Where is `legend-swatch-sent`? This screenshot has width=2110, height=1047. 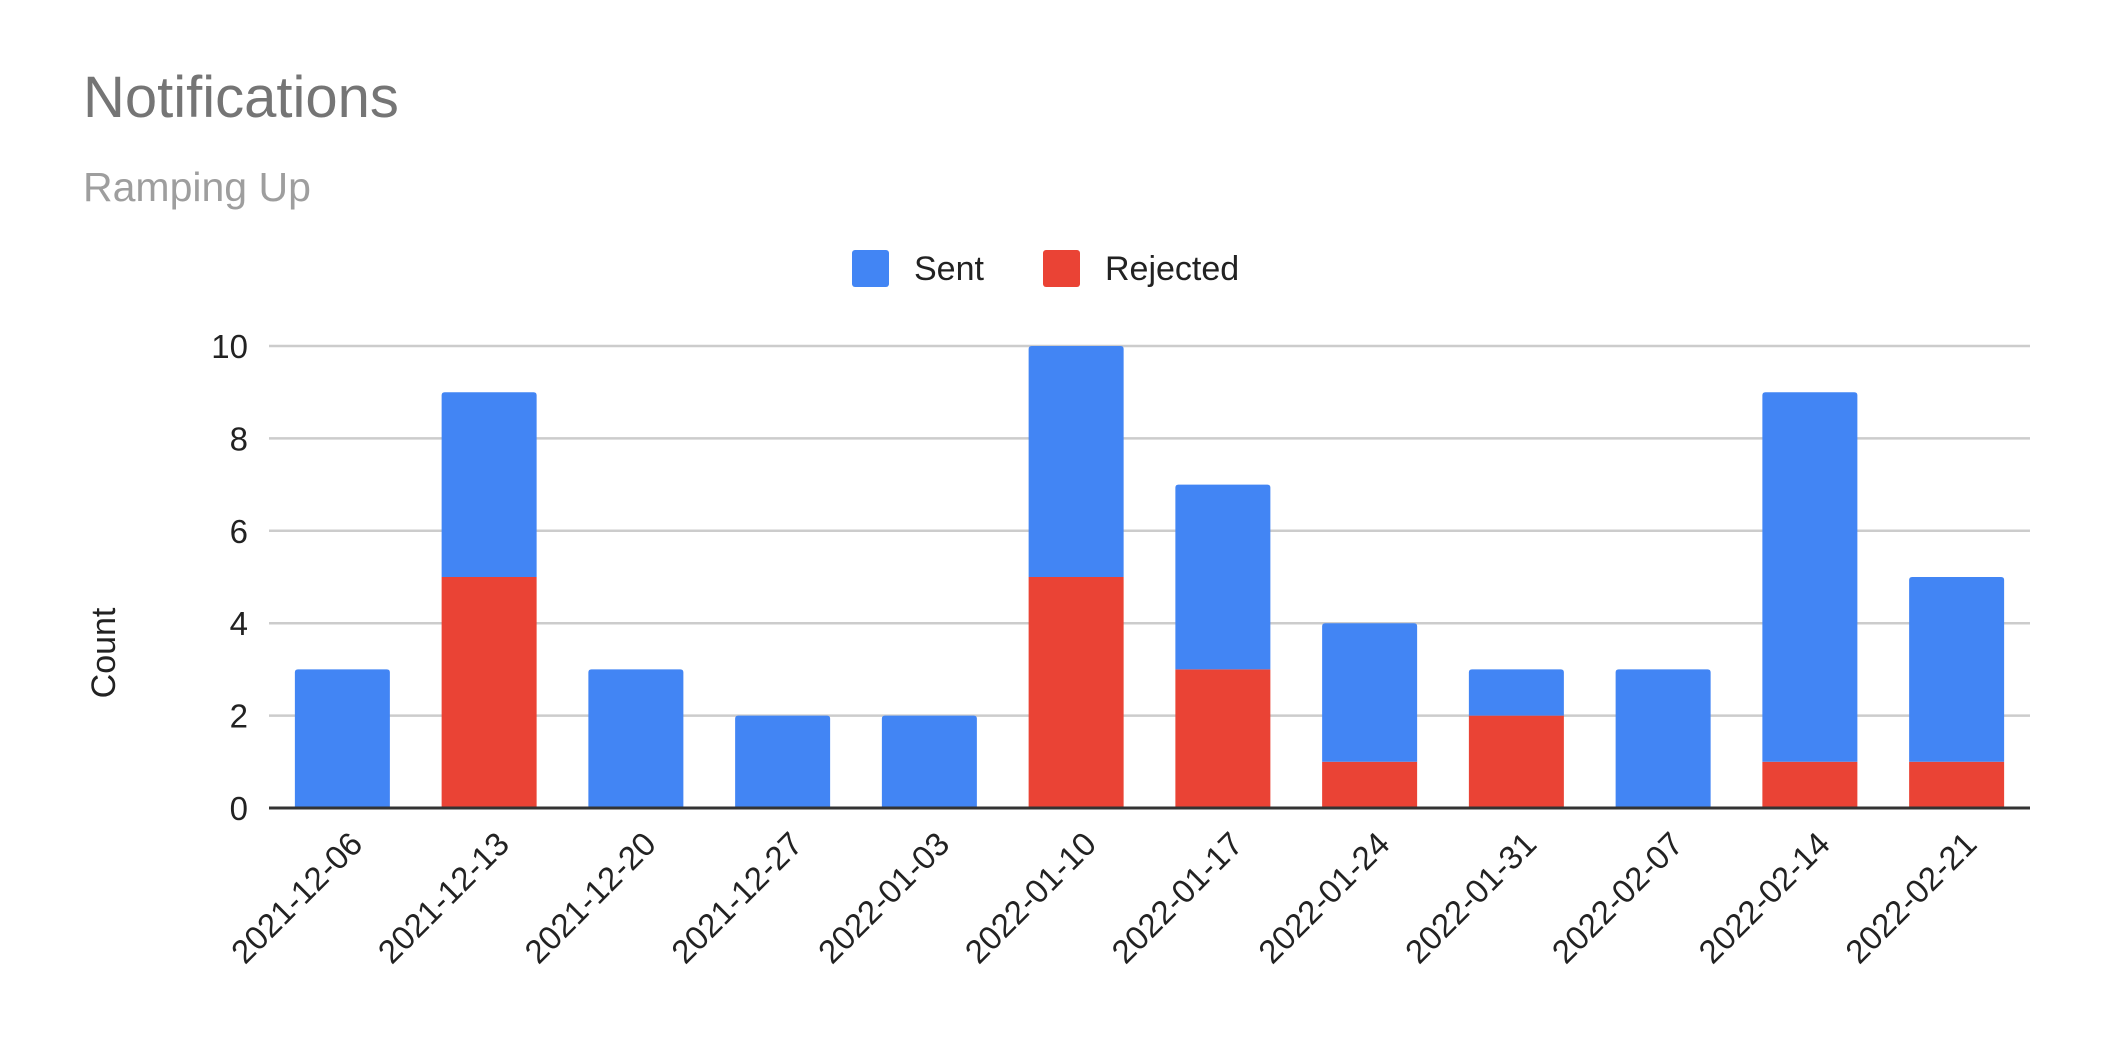 legend-swatch-sent is located at coordinates (870, 268).